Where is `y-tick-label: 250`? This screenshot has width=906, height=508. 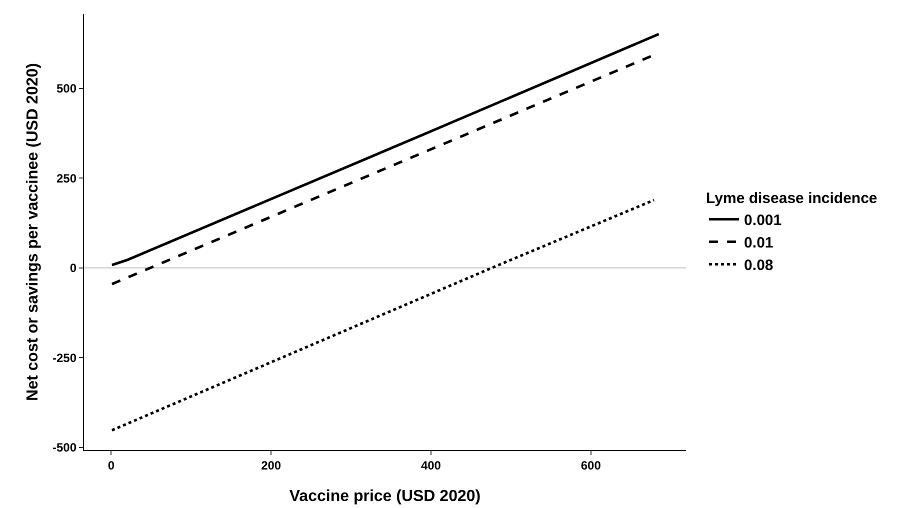 y-tick-label: 250 is located at coordinates (66, 178).